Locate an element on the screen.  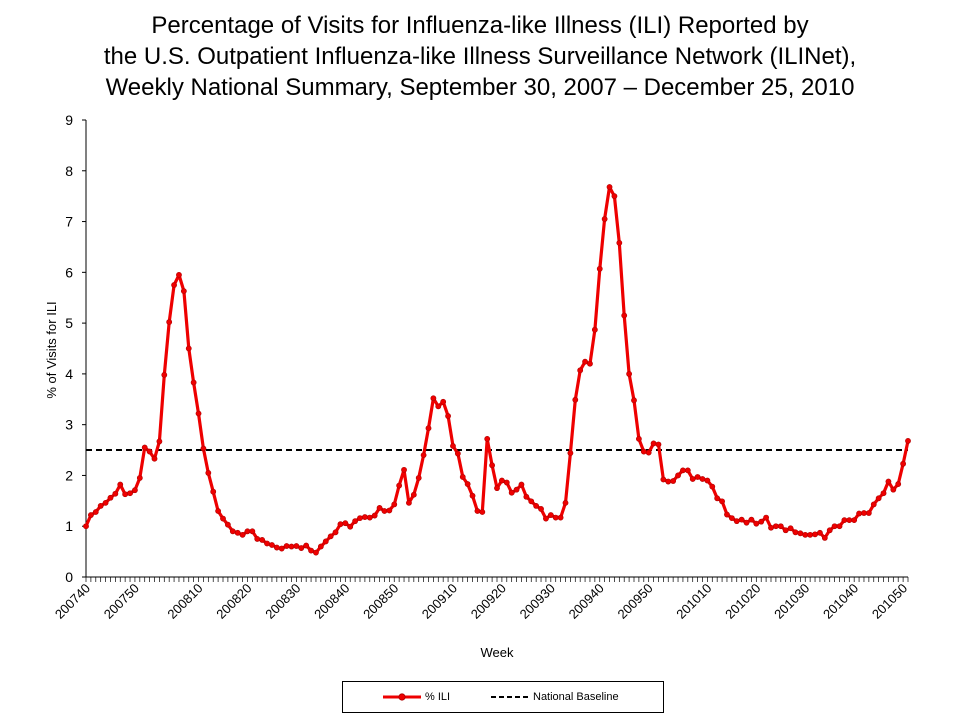
x-tick-label: 200850 is located at coordinates (380, 601).